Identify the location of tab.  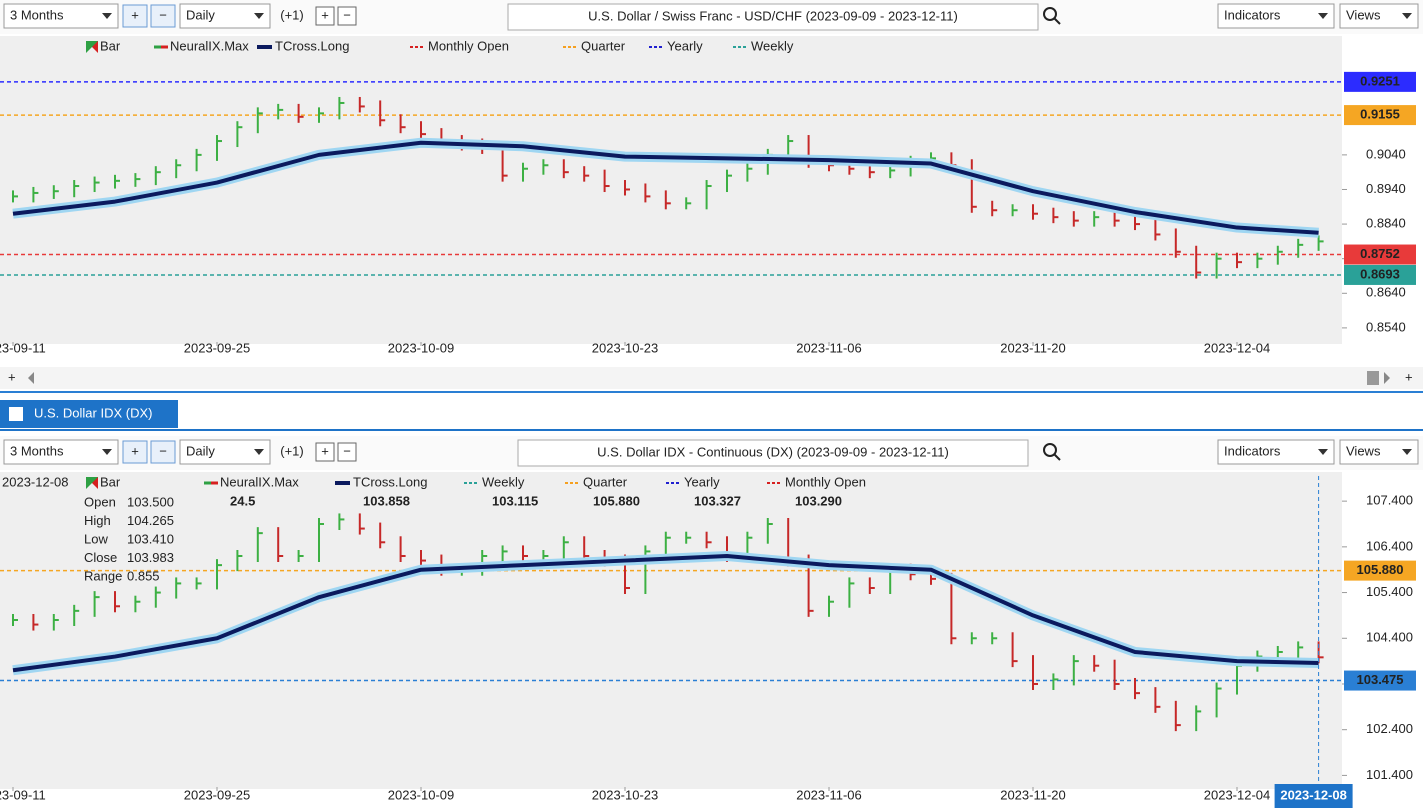
(89, 414).